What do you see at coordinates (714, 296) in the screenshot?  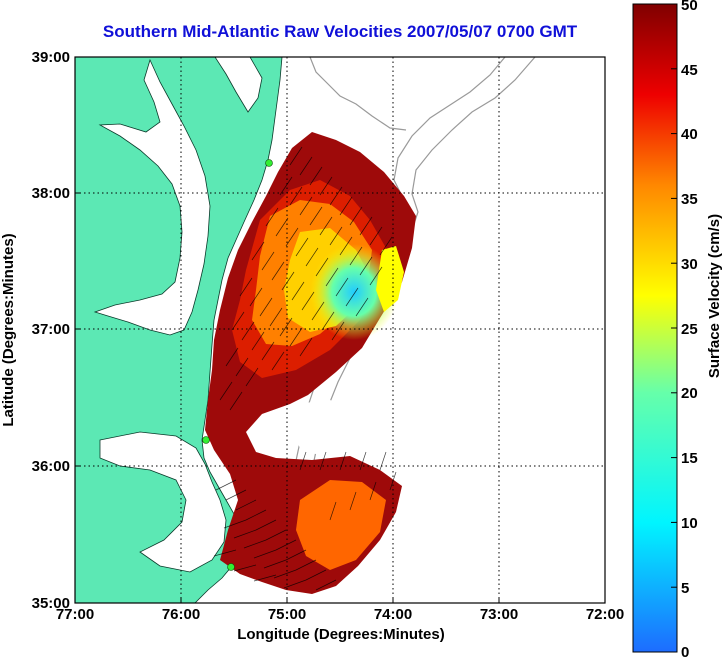 I see `colorbar-label: Surface Velocity (cm/s)` at bounding box center [714, 296].